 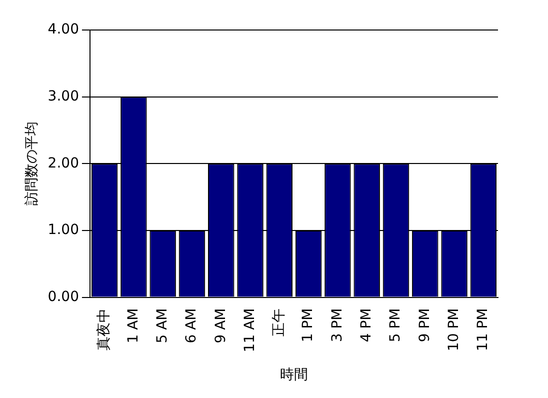 What do you see at coordinates (279, 322) in the screenshot?
I see `x-tick-label: 正午` at bounding box center [279, 322].